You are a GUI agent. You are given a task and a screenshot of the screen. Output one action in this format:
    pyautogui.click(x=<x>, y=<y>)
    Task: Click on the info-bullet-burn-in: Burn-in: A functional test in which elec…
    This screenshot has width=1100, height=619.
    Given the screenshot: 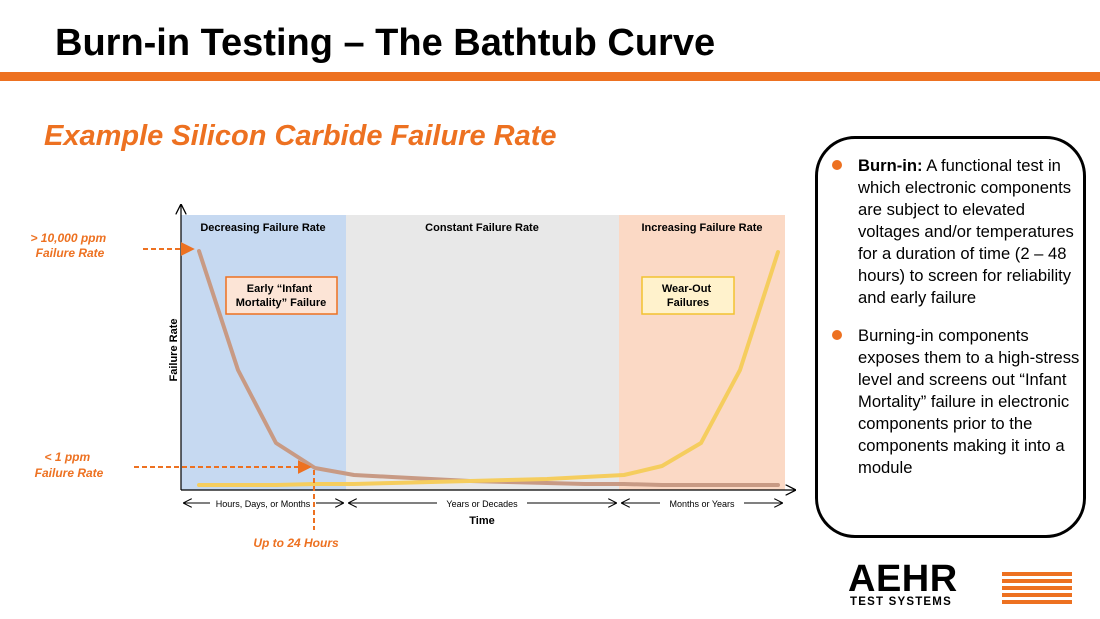 What is the action you would take?
    pyautogui.click(x=954, y=232)
    